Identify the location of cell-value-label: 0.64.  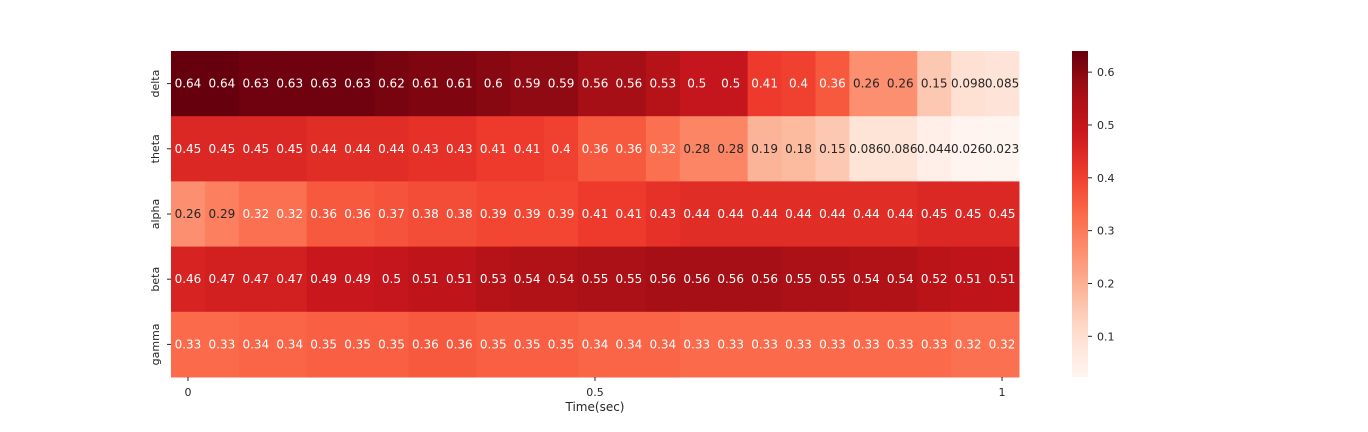
(188, 84).